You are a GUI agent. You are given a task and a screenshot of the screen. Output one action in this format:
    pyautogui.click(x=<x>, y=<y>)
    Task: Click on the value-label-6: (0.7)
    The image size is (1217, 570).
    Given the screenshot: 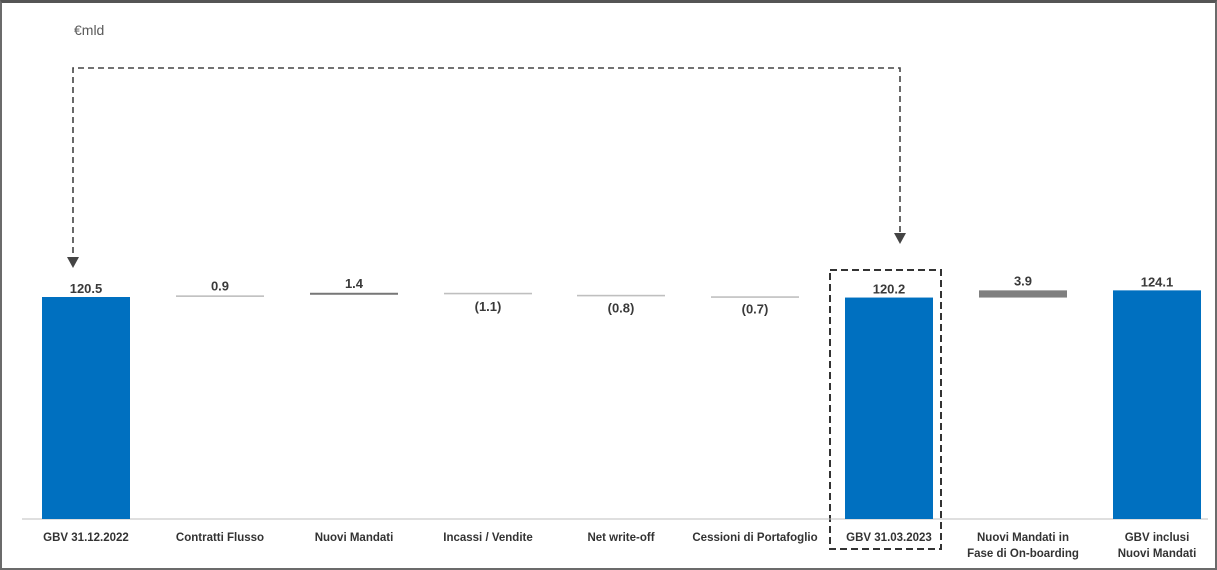 What is the action you would take?
    pyautogui.click(x=755, y=309)
    